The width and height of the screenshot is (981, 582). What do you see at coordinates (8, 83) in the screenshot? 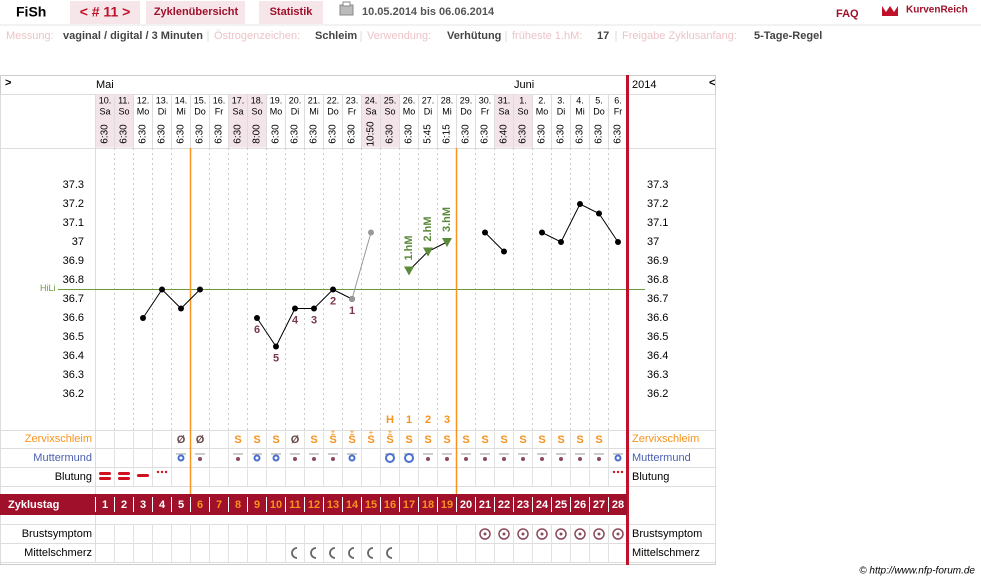
I see `nav-left: >` at bounding box center [8, 83].